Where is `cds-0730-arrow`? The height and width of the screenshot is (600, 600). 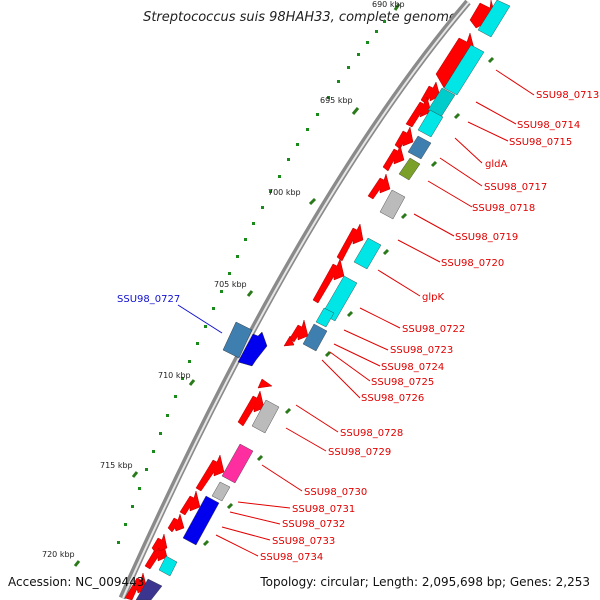
cds-0730-arrow is located at coordinates (210, 473).